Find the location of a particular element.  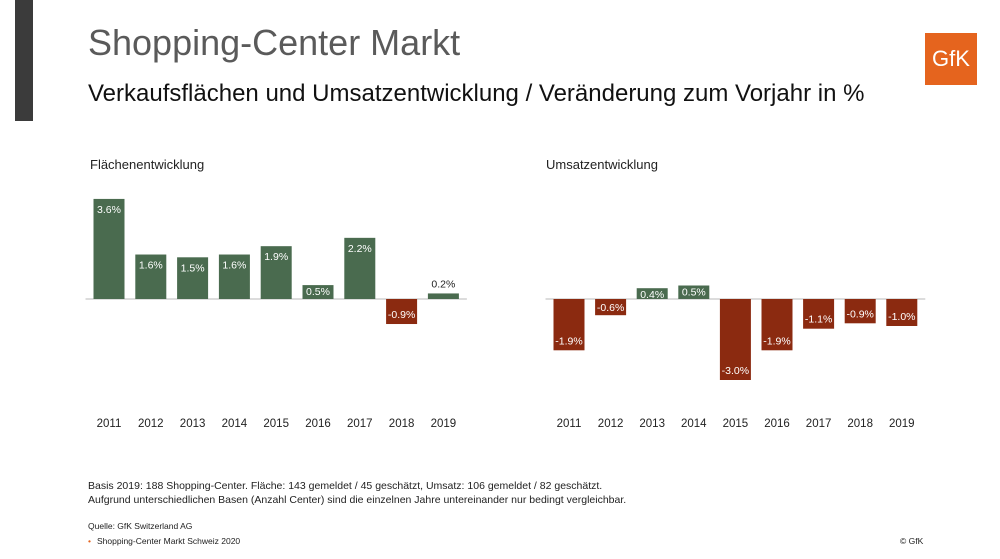

umsatz-bar-2016 is located at coordinates (777, 325).